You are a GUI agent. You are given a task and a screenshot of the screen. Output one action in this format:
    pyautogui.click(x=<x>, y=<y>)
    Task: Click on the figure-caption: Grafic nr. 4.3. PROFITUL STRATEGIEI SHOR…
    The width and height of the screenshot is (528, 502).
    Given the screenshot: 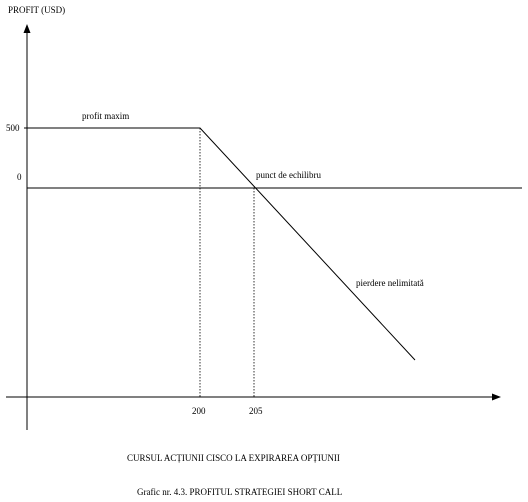 What is the action you would take?
    pyautogui.click(x=239, y=492)
    